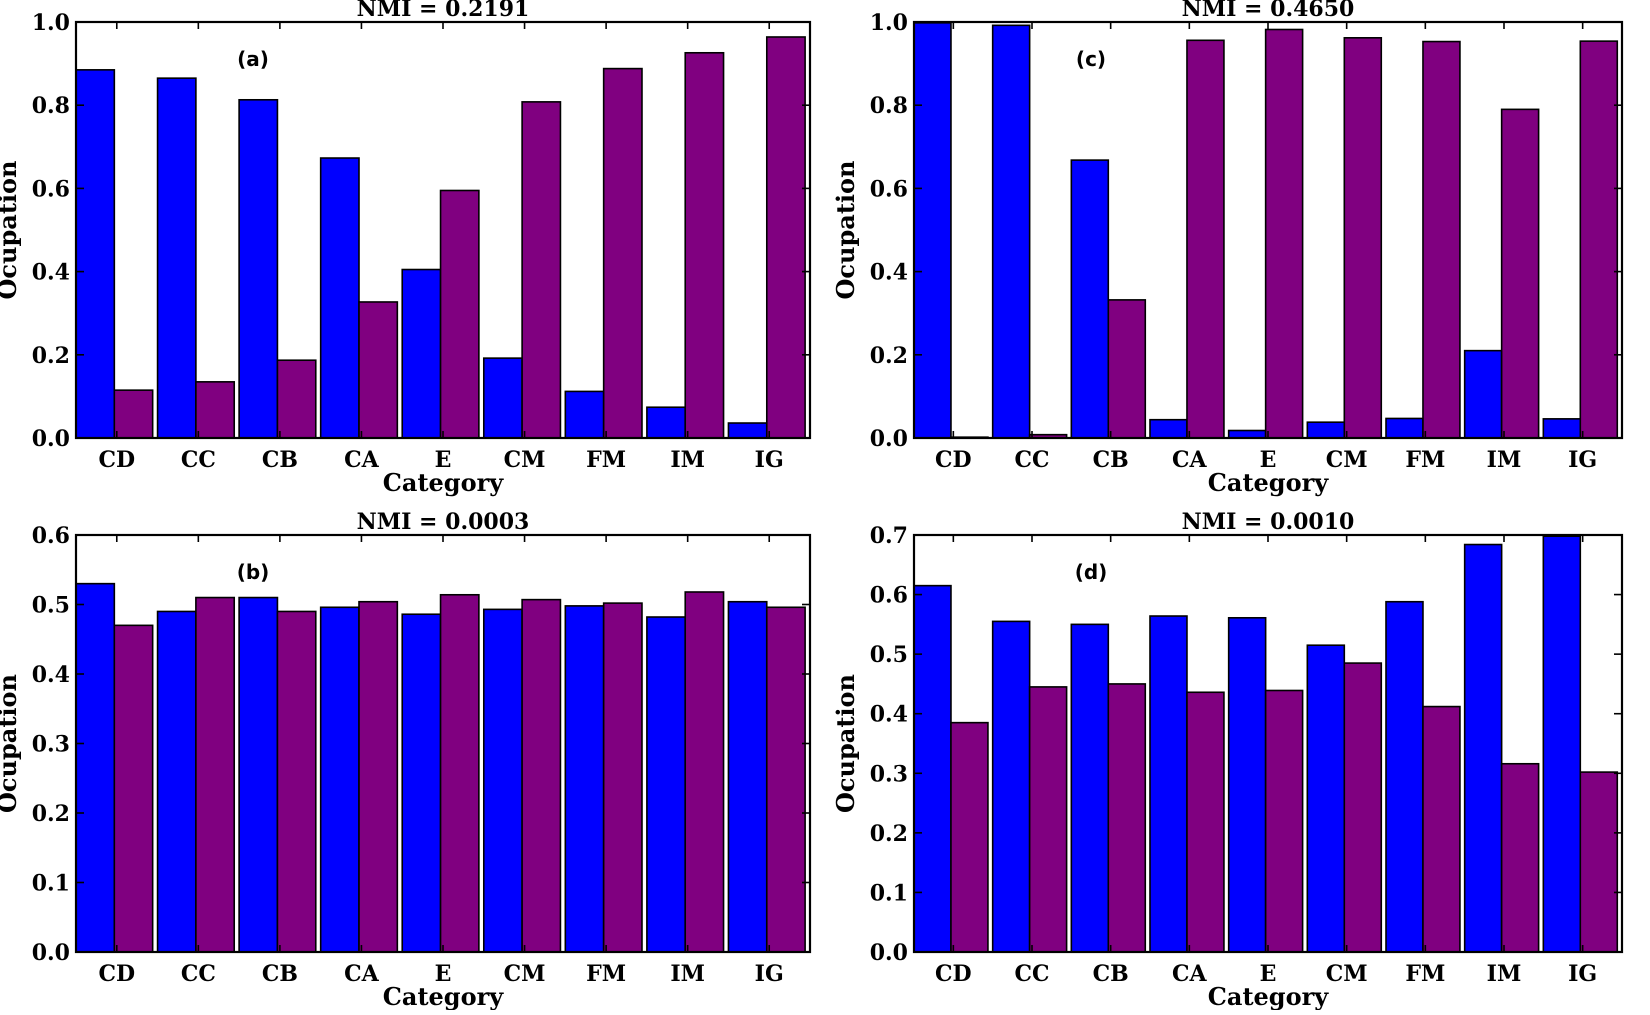 This screenshot has width=1650, height=1015. What do you see at coordinates (443, 522) in the screenshot?
I see `panel-title: NMI = 0.0003` at bounding box center [443, 522].